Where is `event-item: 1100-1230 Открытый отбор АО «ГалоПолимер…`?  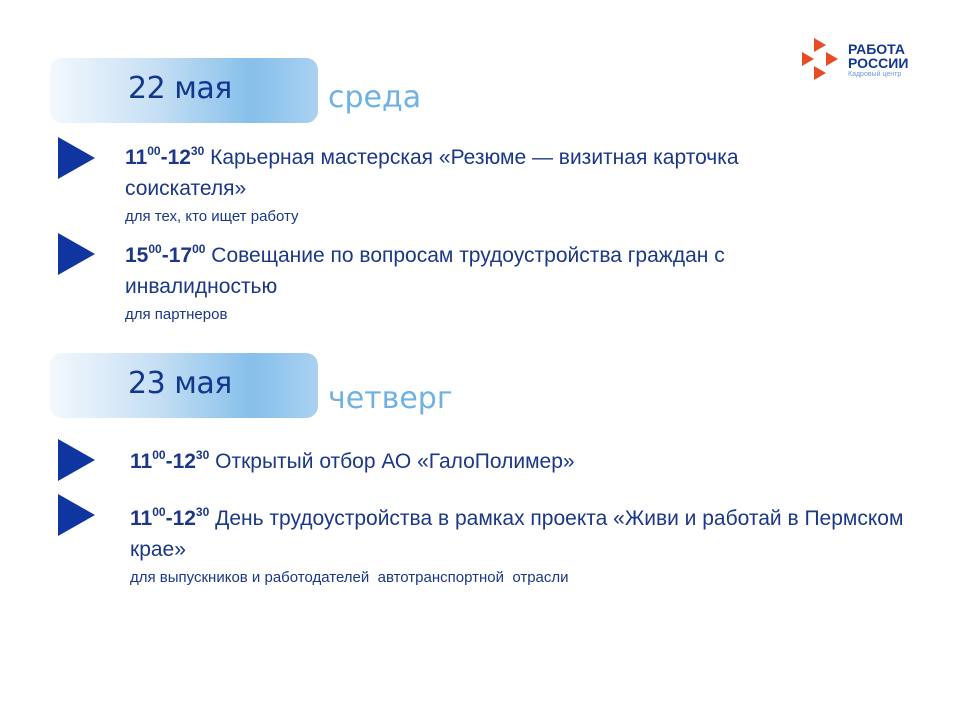
event-item: 1100-1230 Открытый отбор АО «ГалоПолимер… is located at coordinates (352, 460).